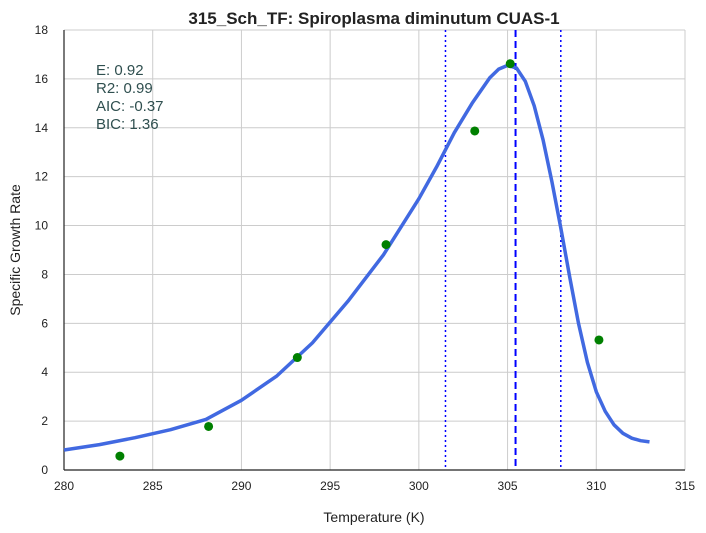 The height and width of the screenshot is (533, 706). Describe the element at coordinates (374, 486) in the screenshot. I see `x-tick-labels: 280 285 290 295 300 305 310 315` at that location.